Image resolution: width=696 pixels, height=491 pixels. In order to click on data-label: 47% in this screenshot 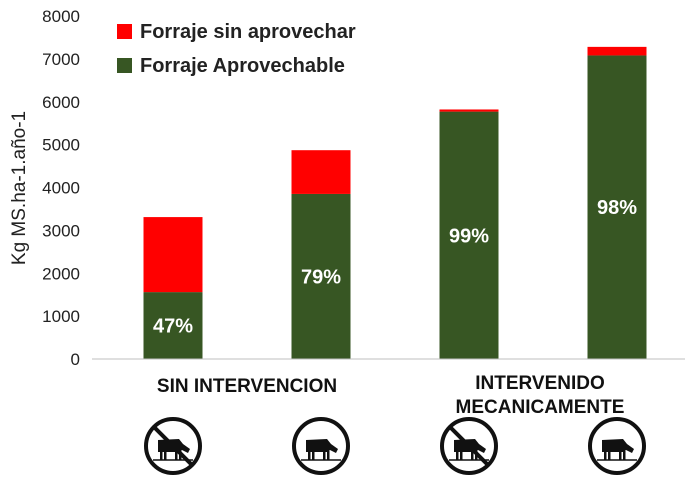, I will do `click(173, 327)`.